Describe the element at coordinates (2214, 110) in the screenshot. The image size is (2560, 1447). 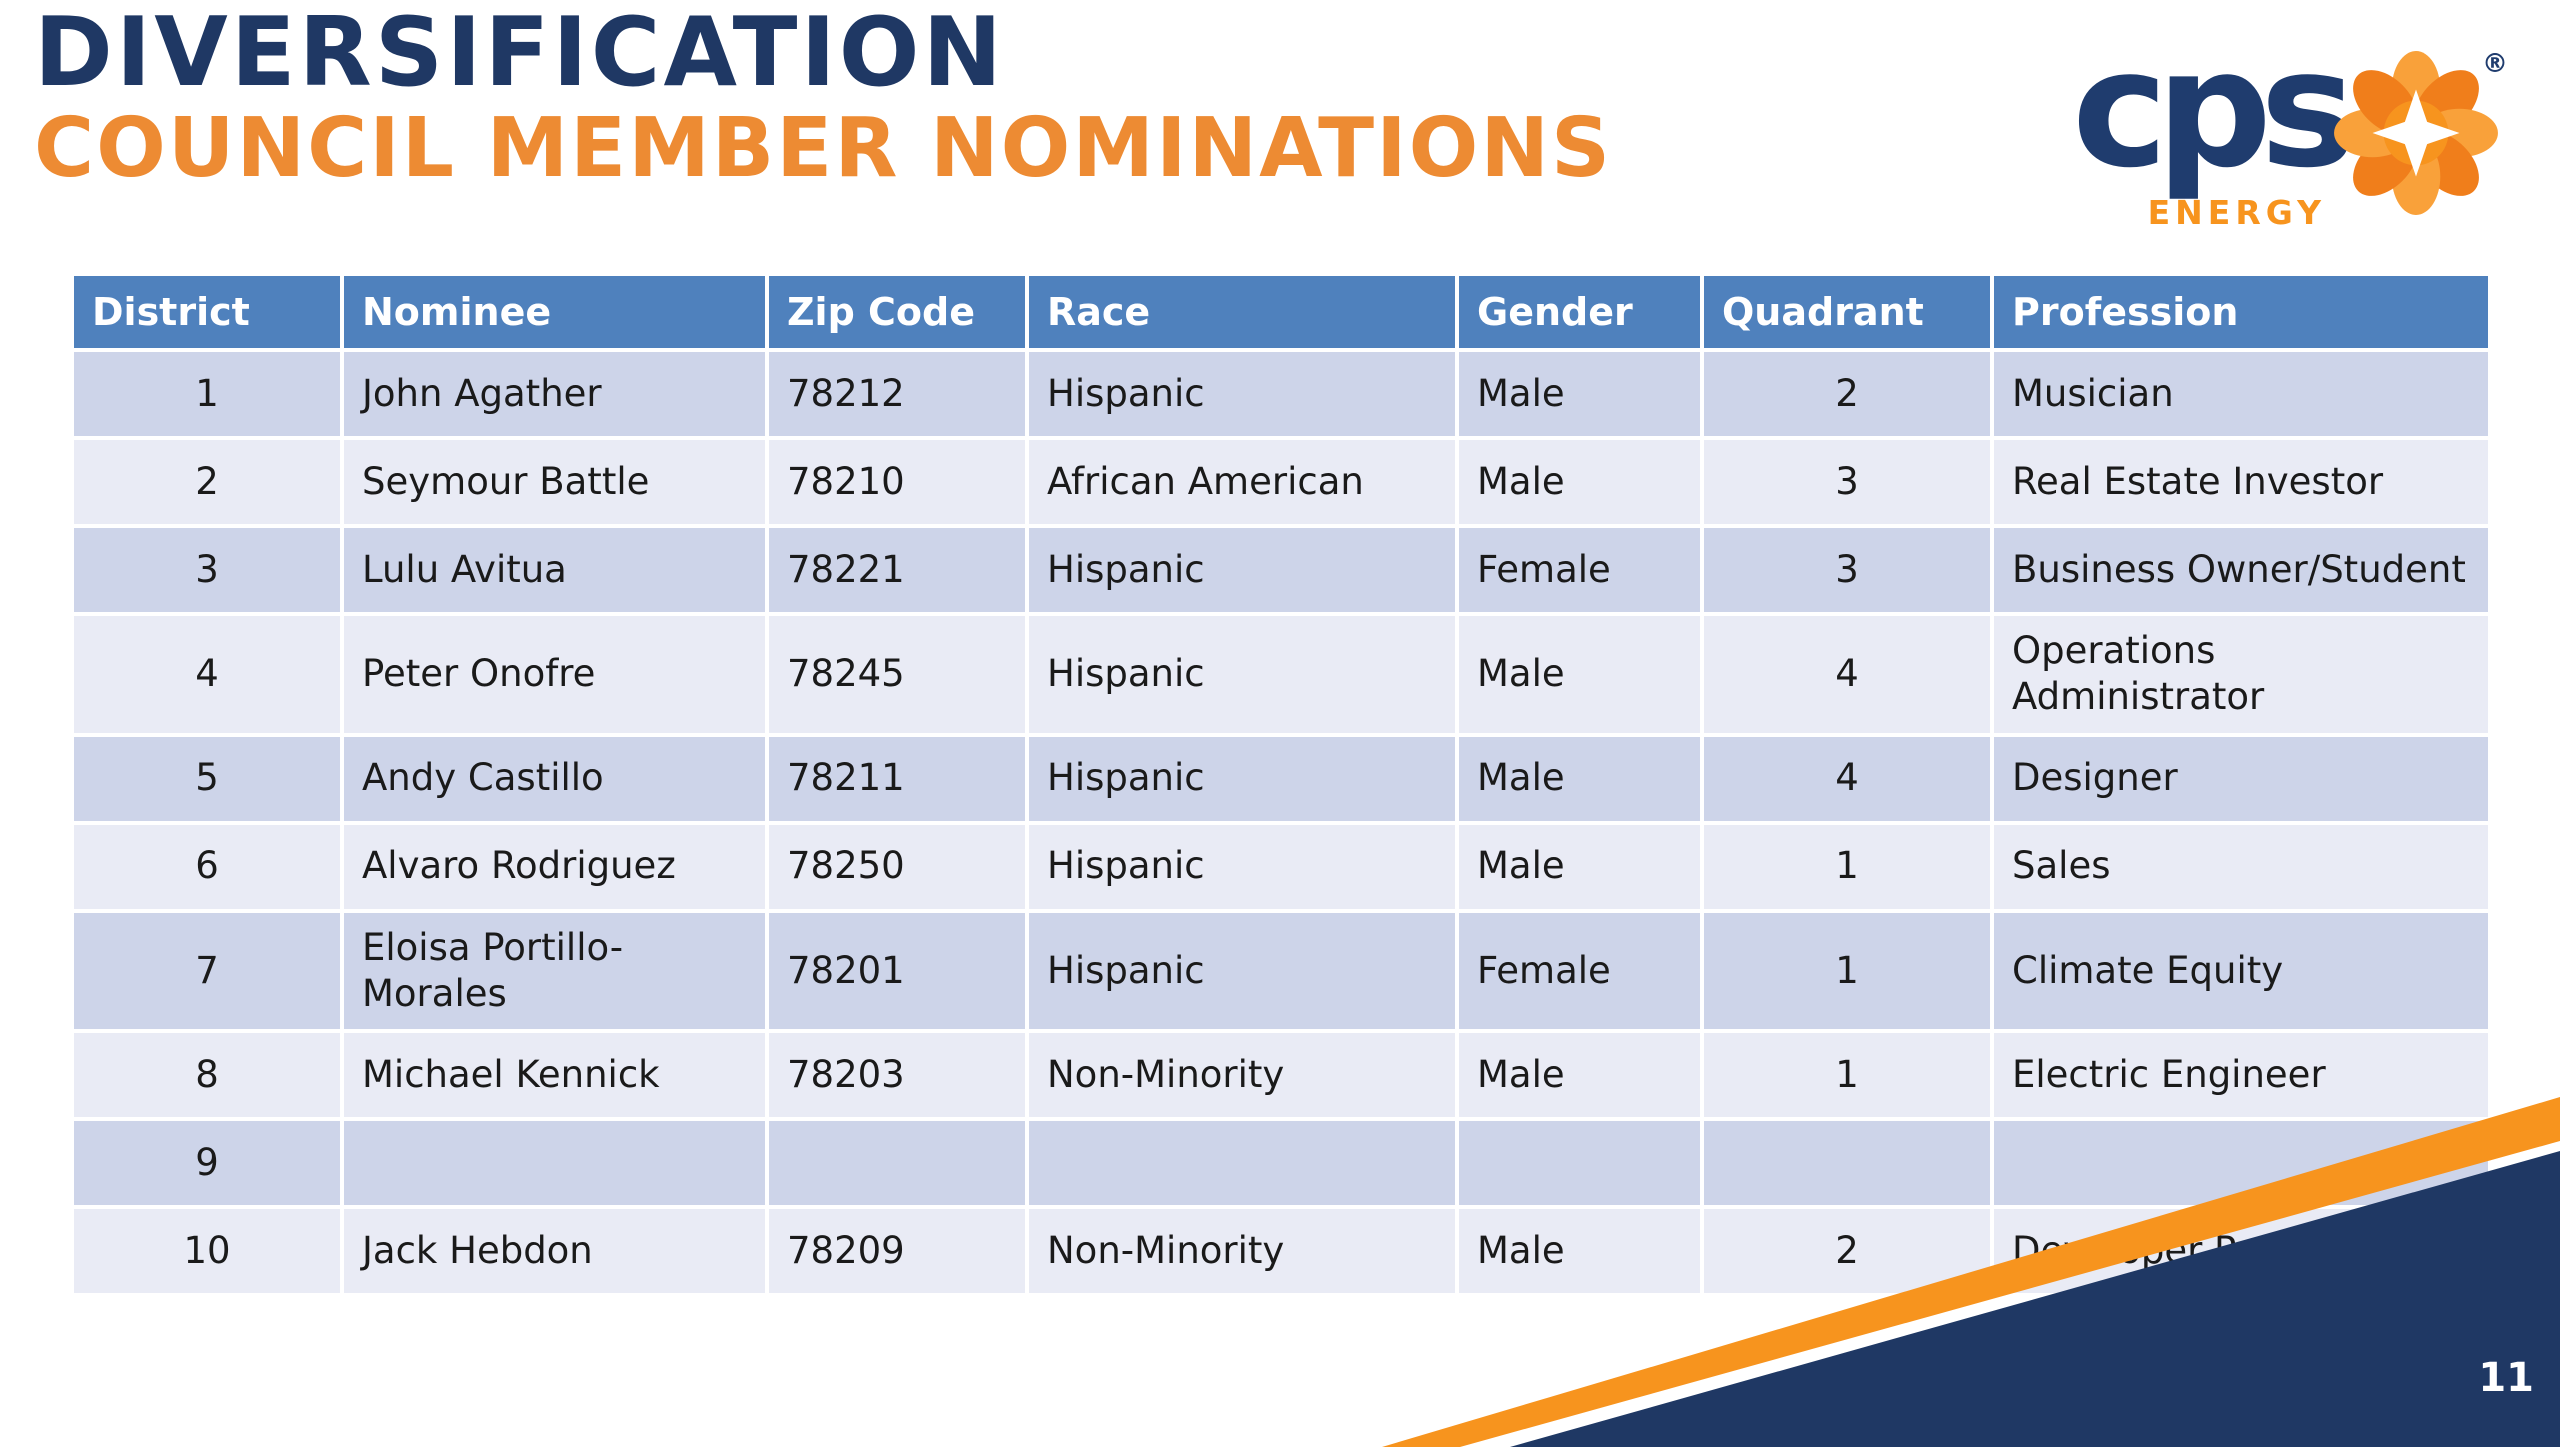
I see `logo-brand-text: cps` at that location.